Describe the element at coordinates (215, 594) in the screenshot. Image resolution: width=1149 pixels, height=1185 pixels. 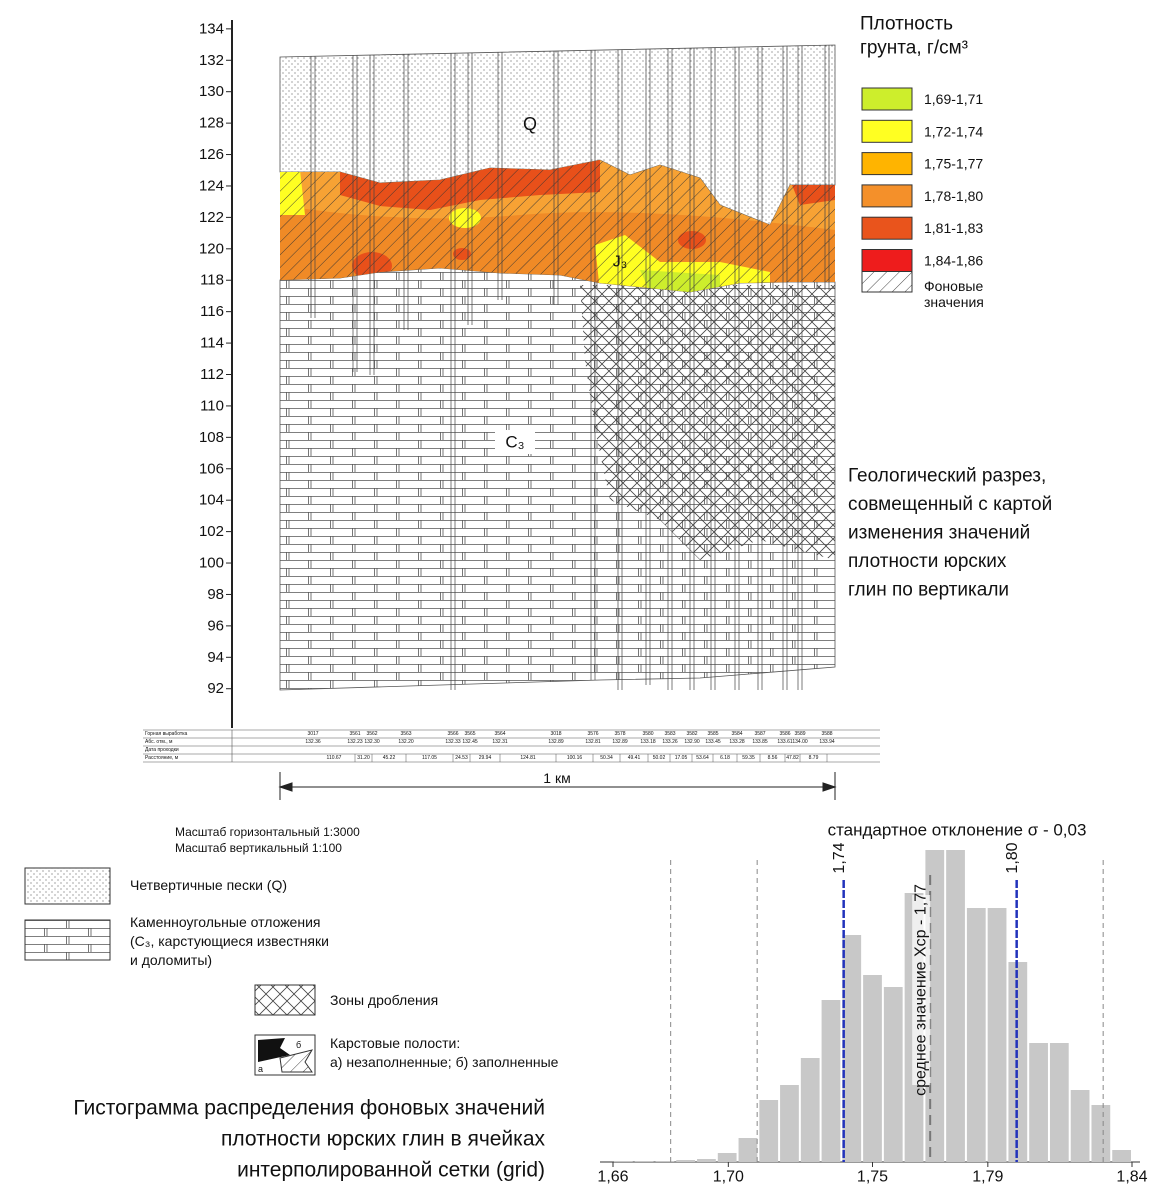
I see `y-tick-label: 98` at that location.